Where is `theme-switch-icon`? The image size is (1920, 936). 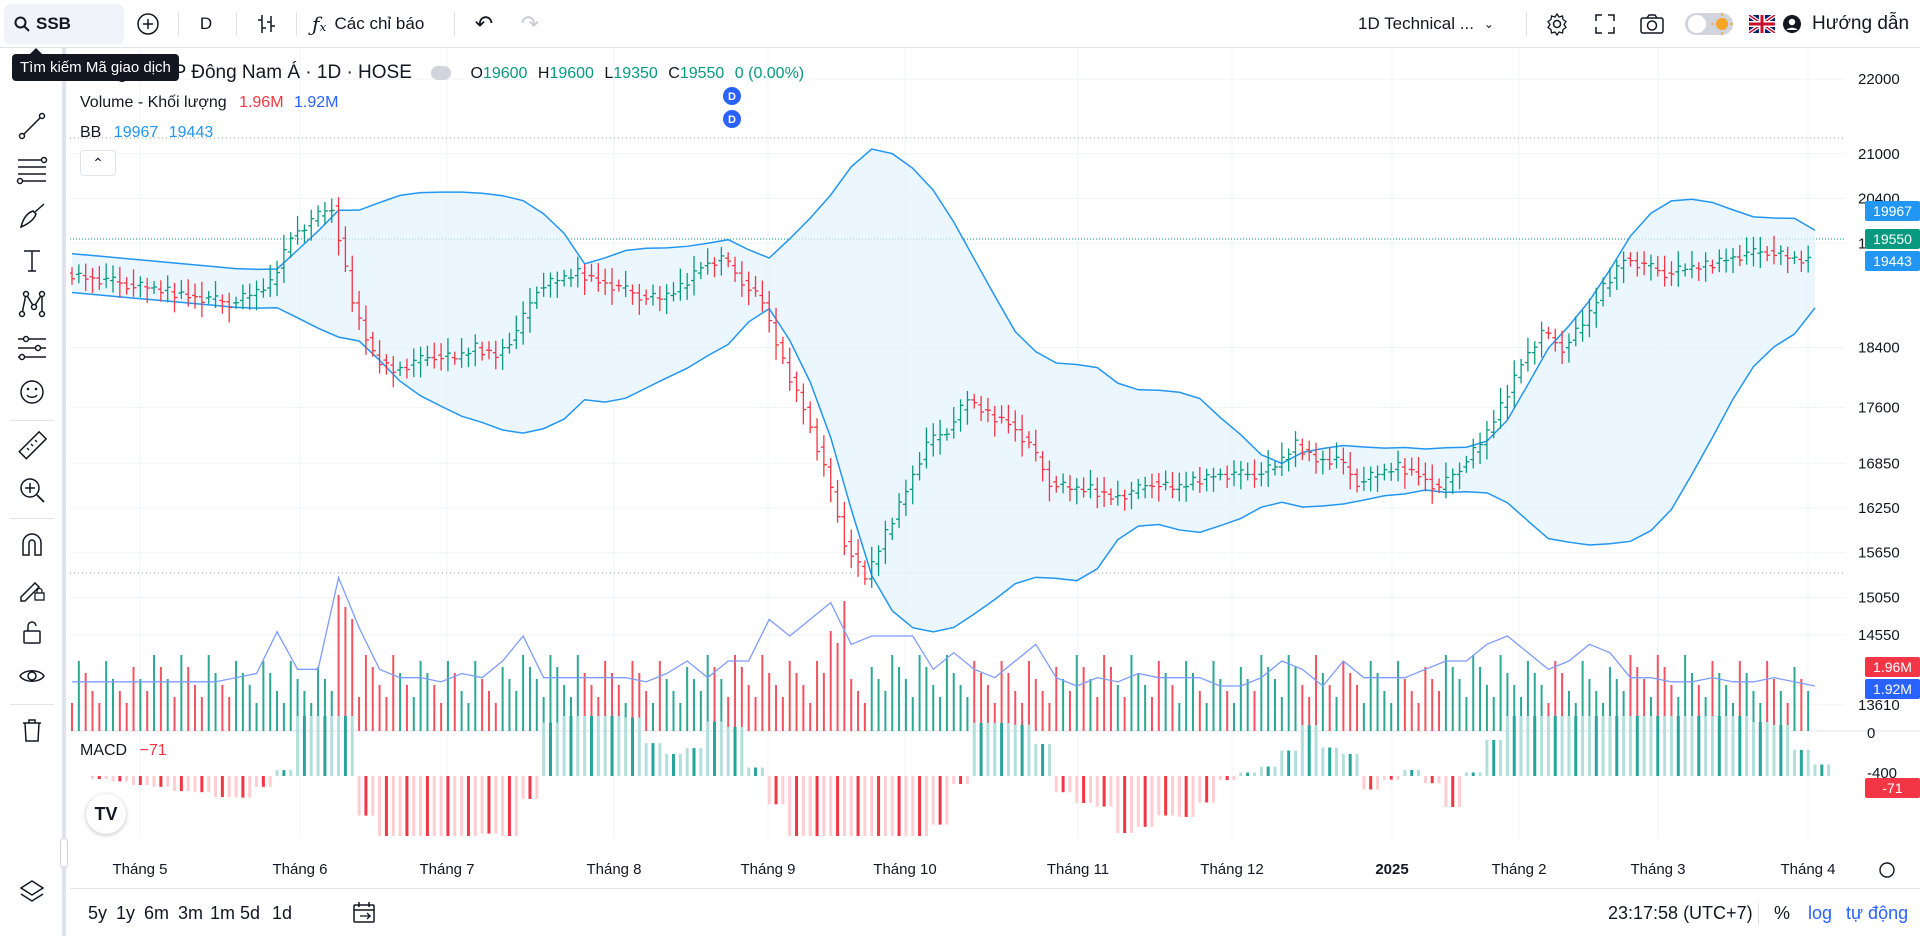 theme-switch-icon is located at coordinates (1709, 24).